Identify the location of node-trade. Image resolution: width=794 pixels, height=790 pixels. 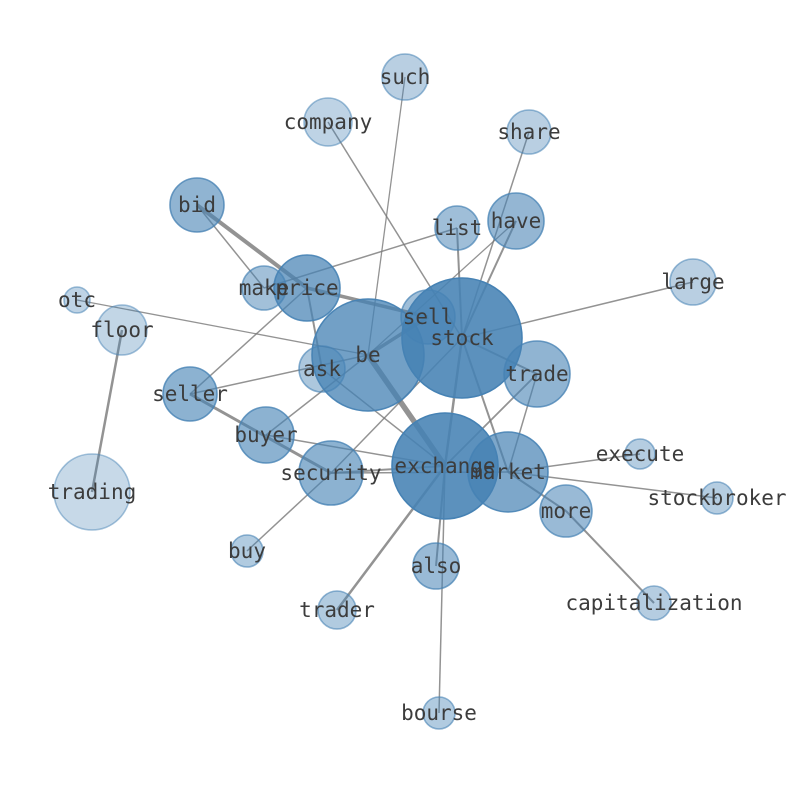
(537, 374).